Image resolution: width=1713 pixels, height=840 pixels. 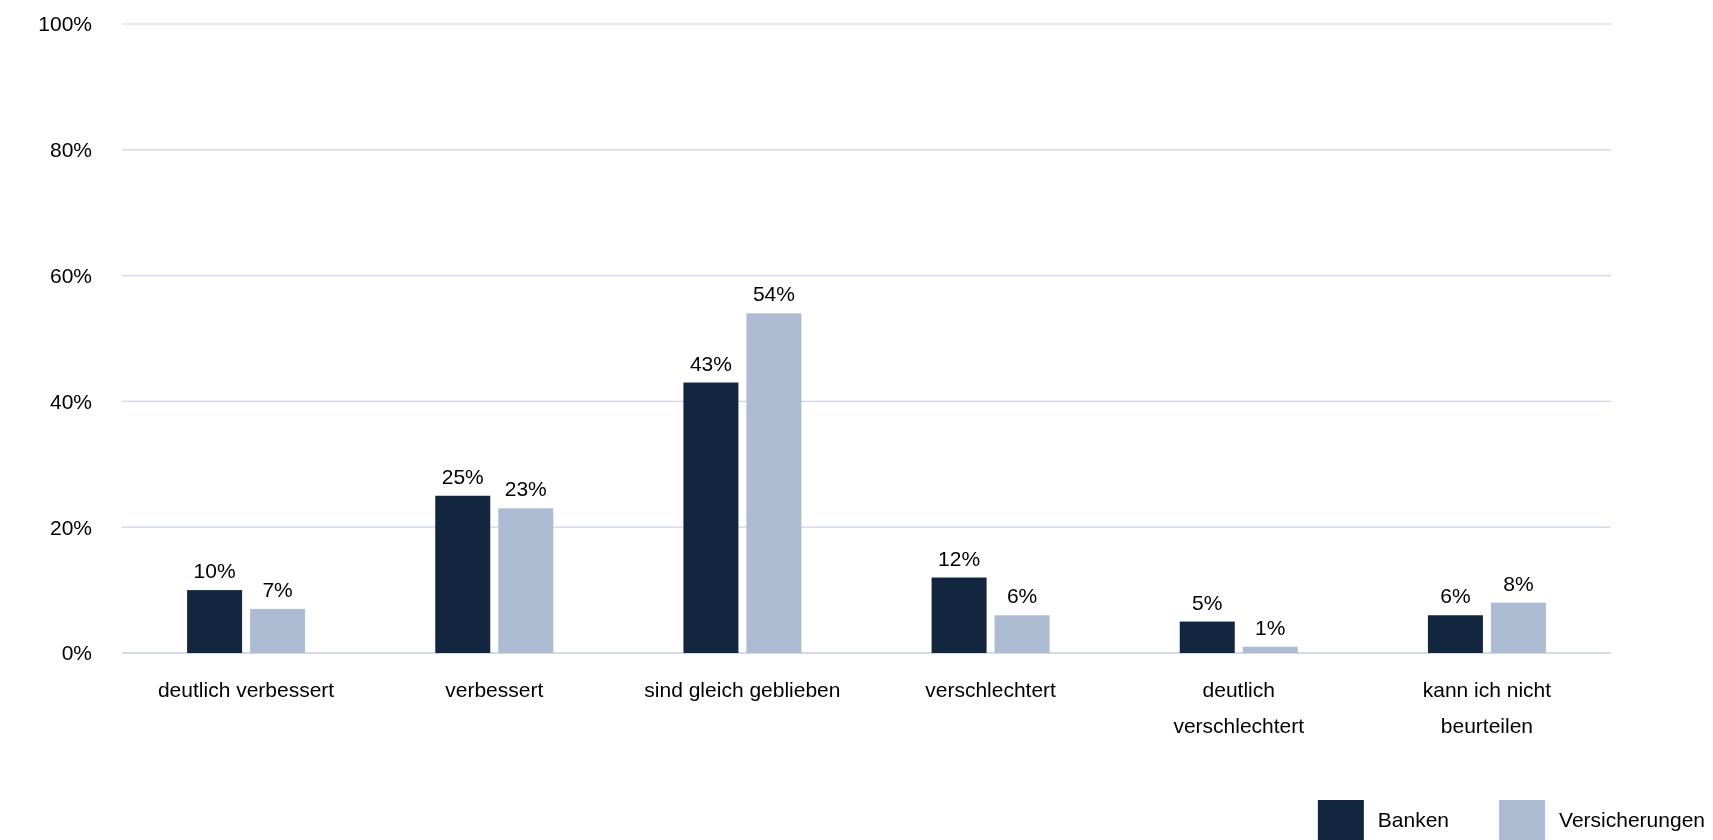 I want to click on data-label: 7%, so click(x=277, y=589).